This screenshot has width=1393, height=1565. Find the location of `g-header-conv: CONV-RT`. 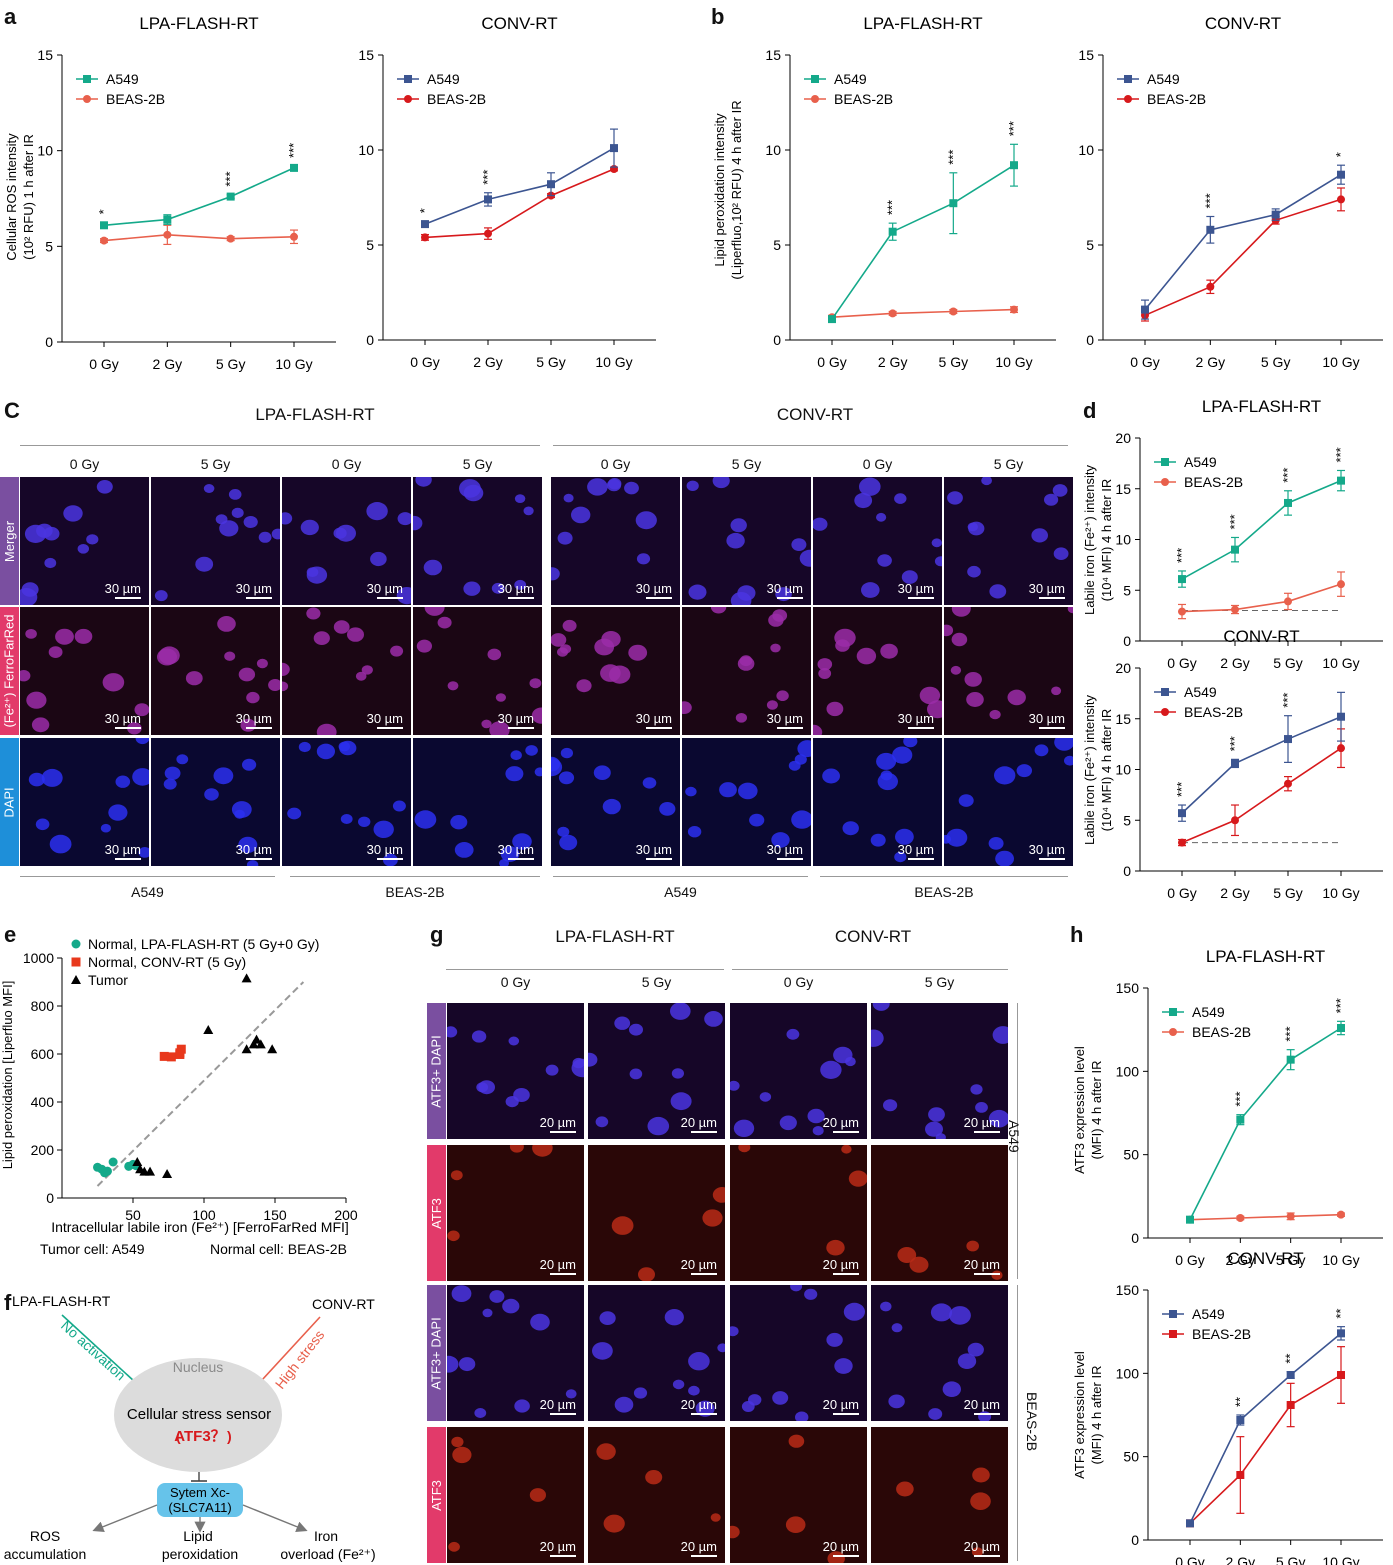

g-header-conv: CONV-RT is located at coordinates (873, 936).